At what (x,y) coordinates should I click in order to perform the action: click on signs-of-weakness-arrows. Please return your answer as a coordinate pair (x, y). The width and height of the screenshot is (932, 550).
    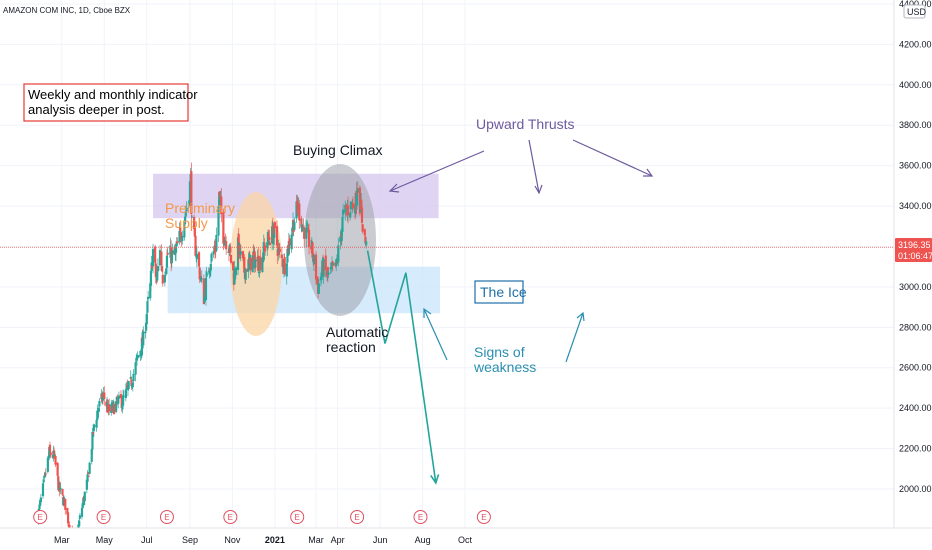
    Looking at the image, I should click on (504, 335).